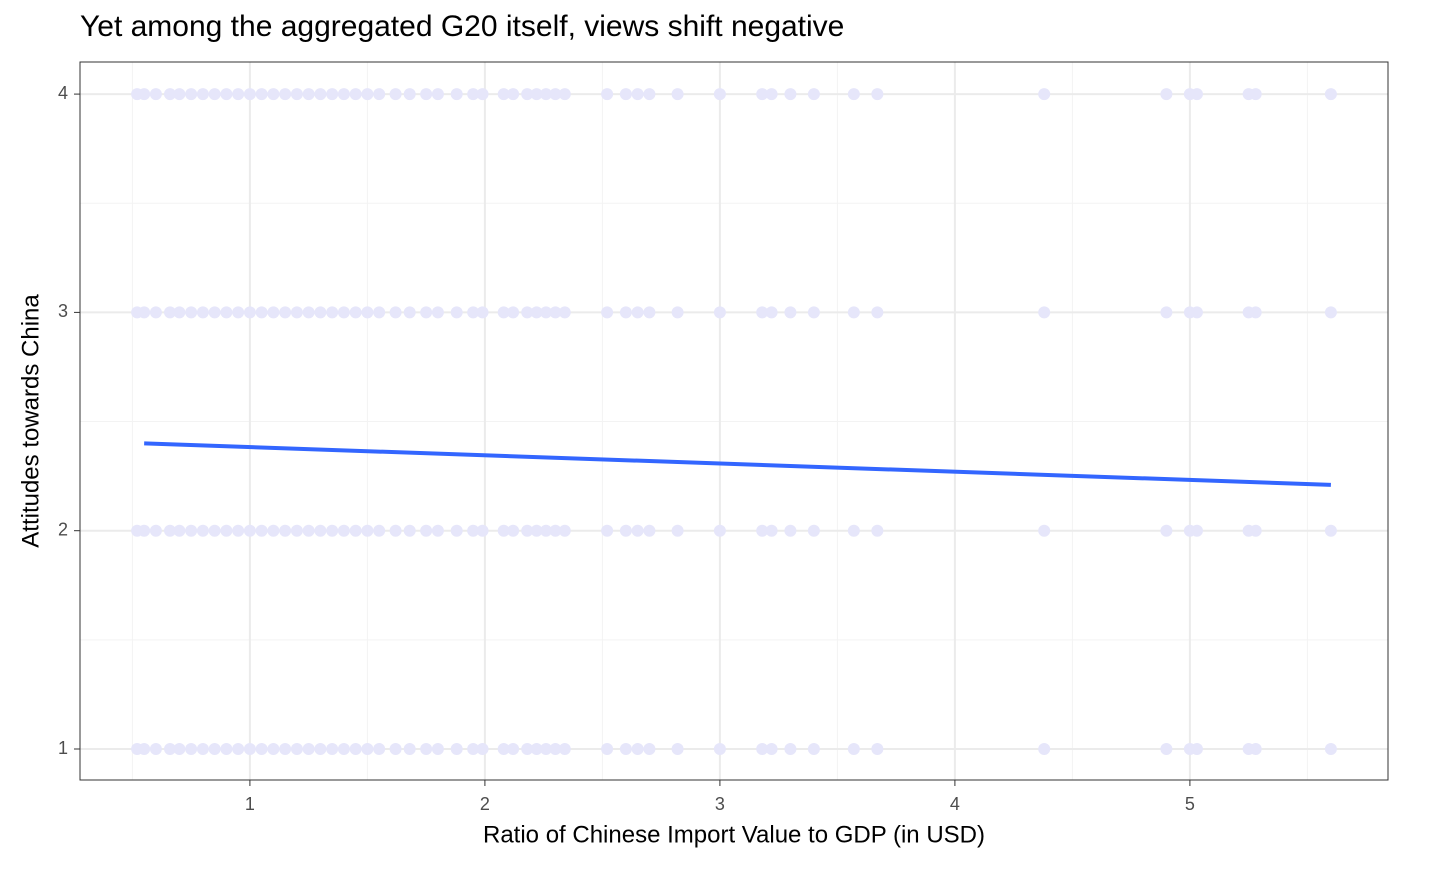  What do you see at coordinates (955, 804) in the screenshot?
I see `x-tick-label: 4` at bounding box center [955, 804].